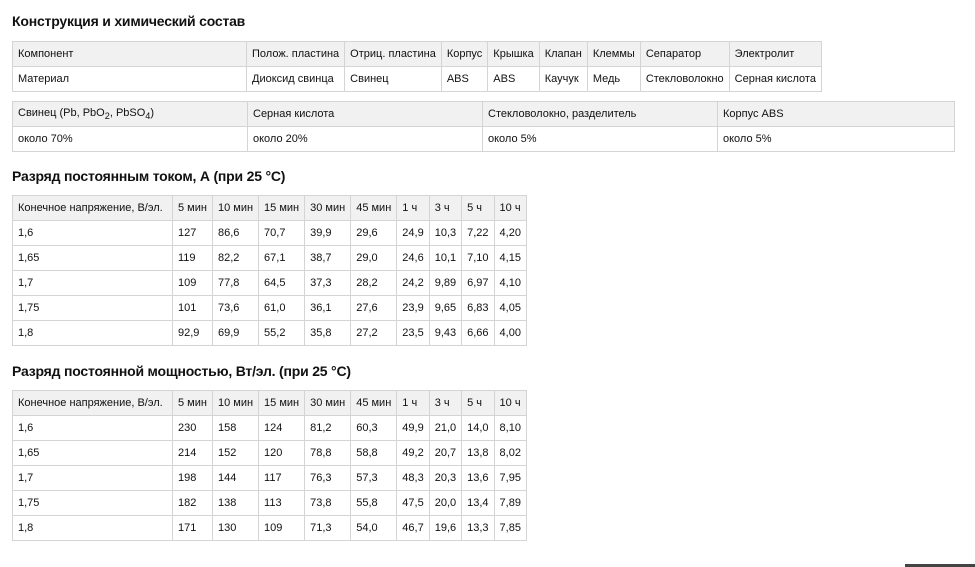  What do you see at coordinates (365, 114) in the screenshot?
I see `header-cell: Серная кислота` at bounding box center [365, 114].